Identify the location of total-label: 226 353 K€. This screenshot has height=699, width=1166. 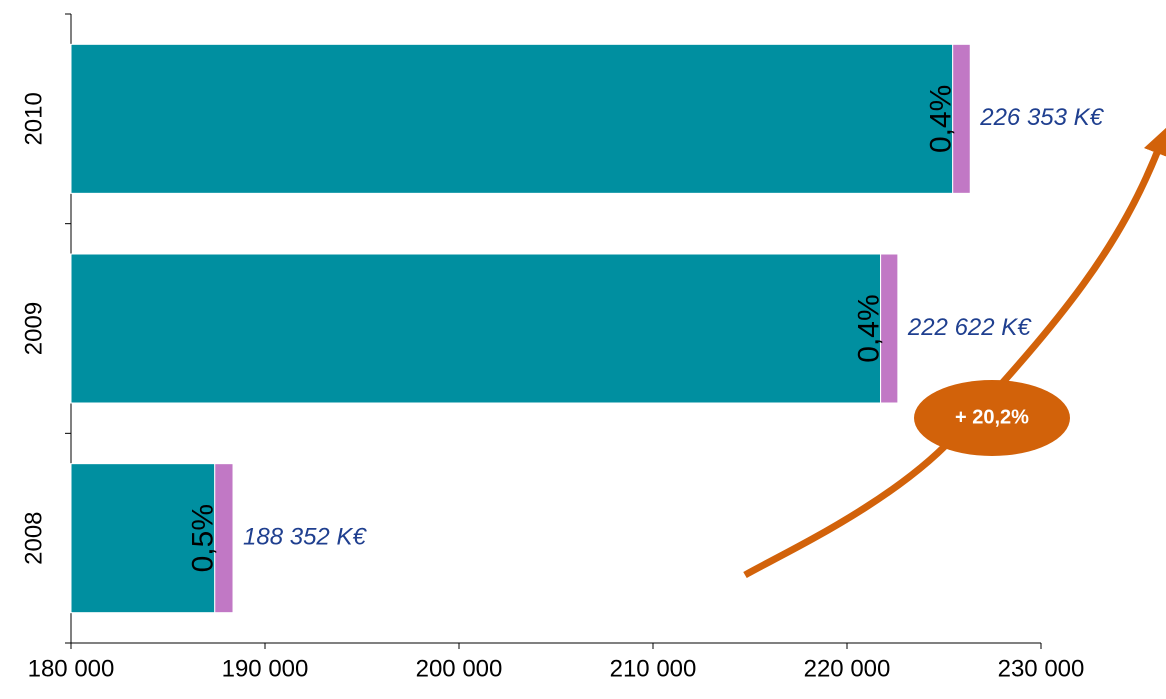
(1041, 117).